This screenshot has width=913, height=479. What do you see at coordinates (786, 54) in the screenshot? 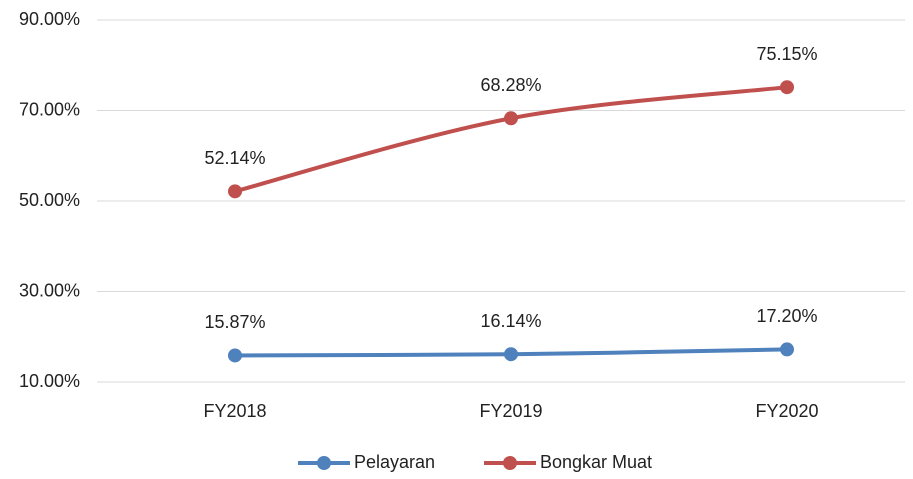
I see `data-label: 75.15%` at bounding box center [786, 54].